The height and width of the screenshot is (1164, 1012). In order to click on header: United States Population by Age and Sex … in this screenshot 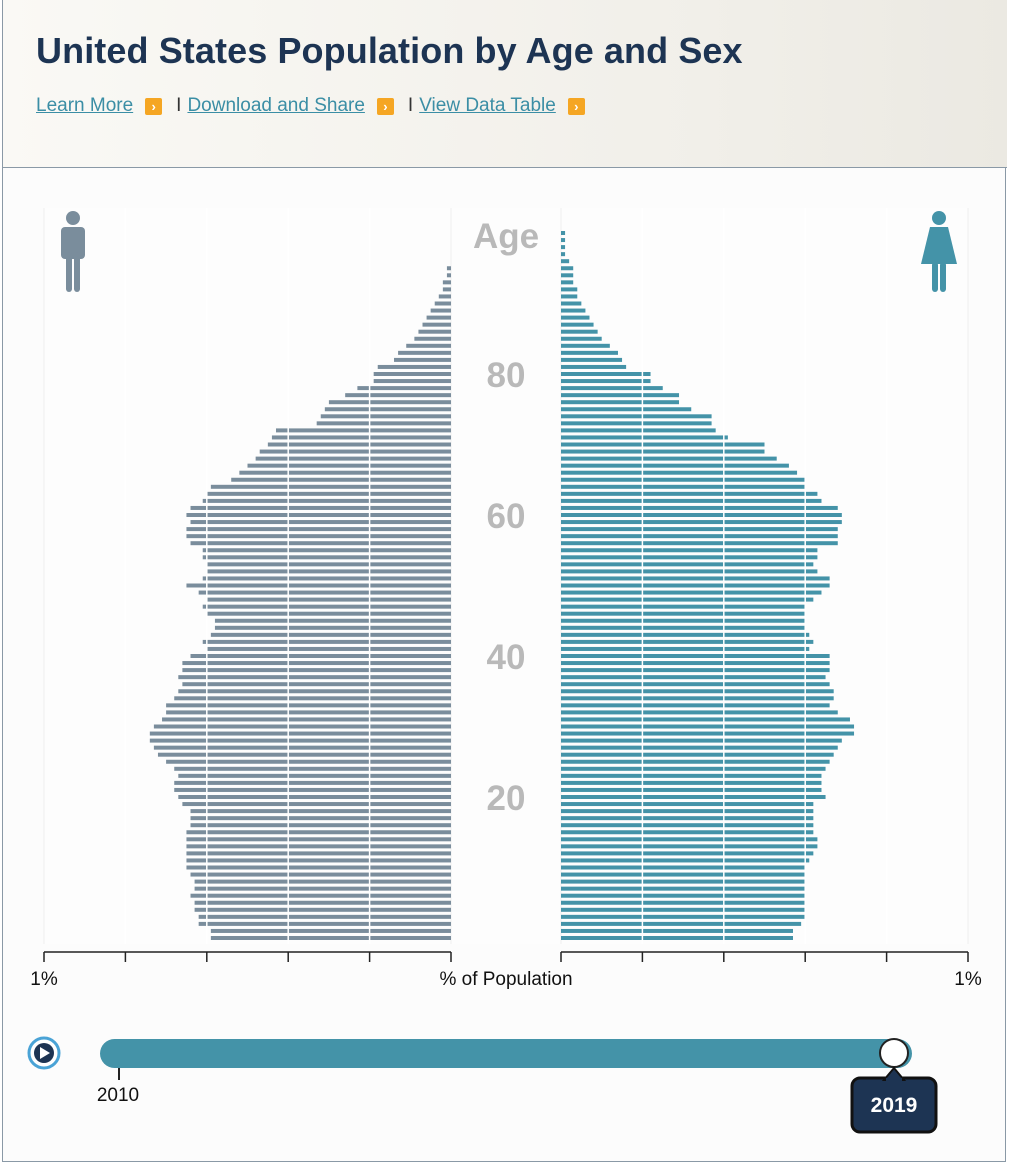, I will do `click(505, 84)`.